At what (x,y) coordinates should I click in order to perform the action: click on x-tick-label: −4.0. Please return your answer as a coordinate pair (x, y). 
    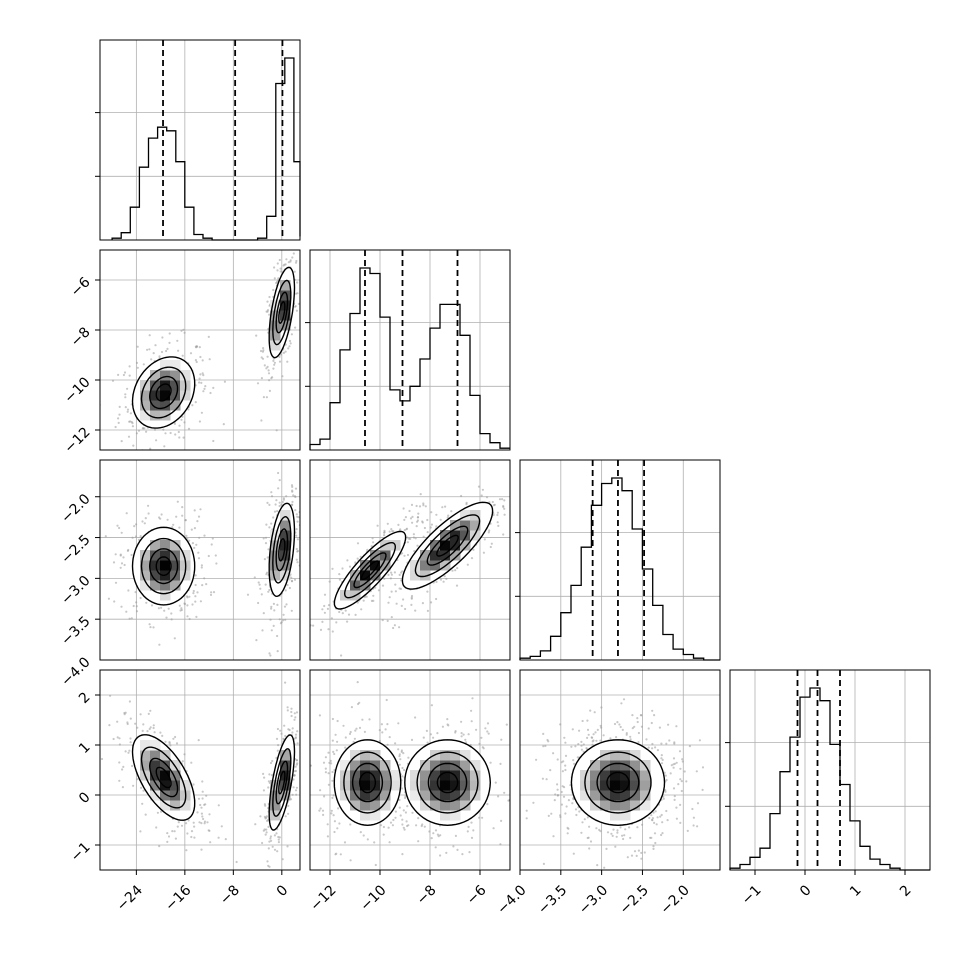
    Looking at the image, I should click on (511, 899).